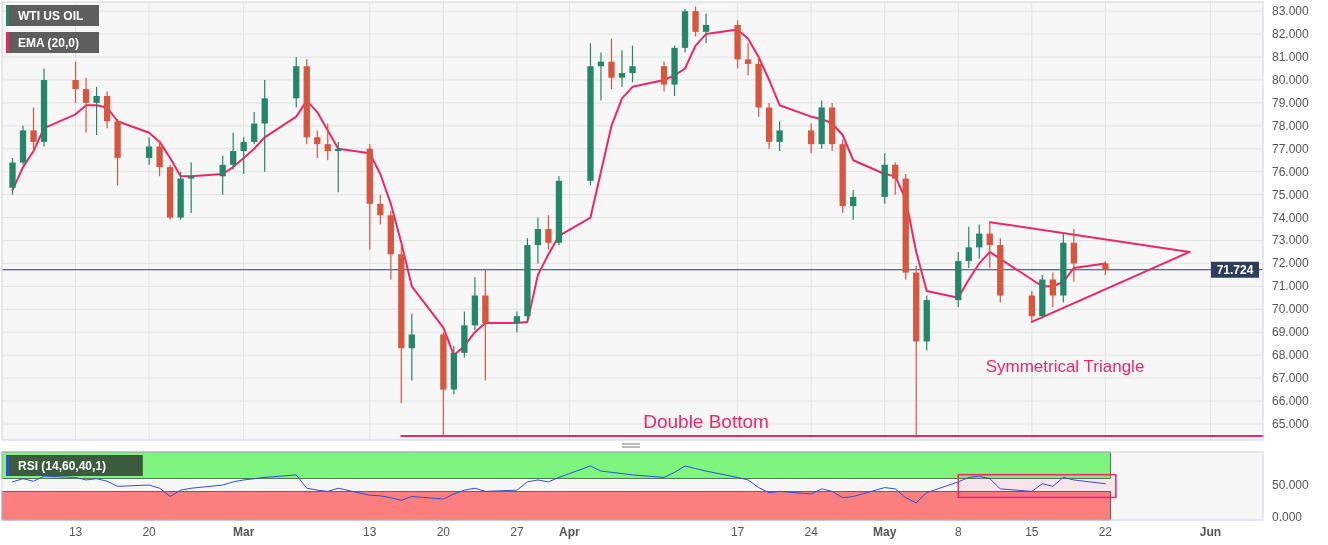  I want to click on x-tick-label: 27, so click(517, 532).